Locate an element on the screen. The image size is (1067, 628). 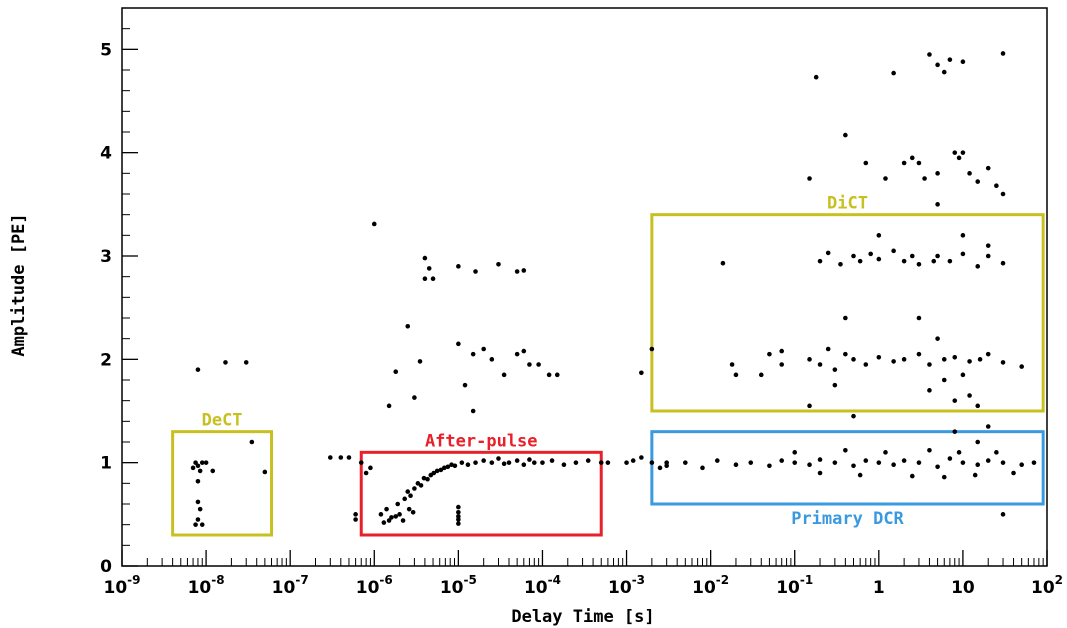
x-axis-title: Delay Time [s] is located at coordinates (582, 617).